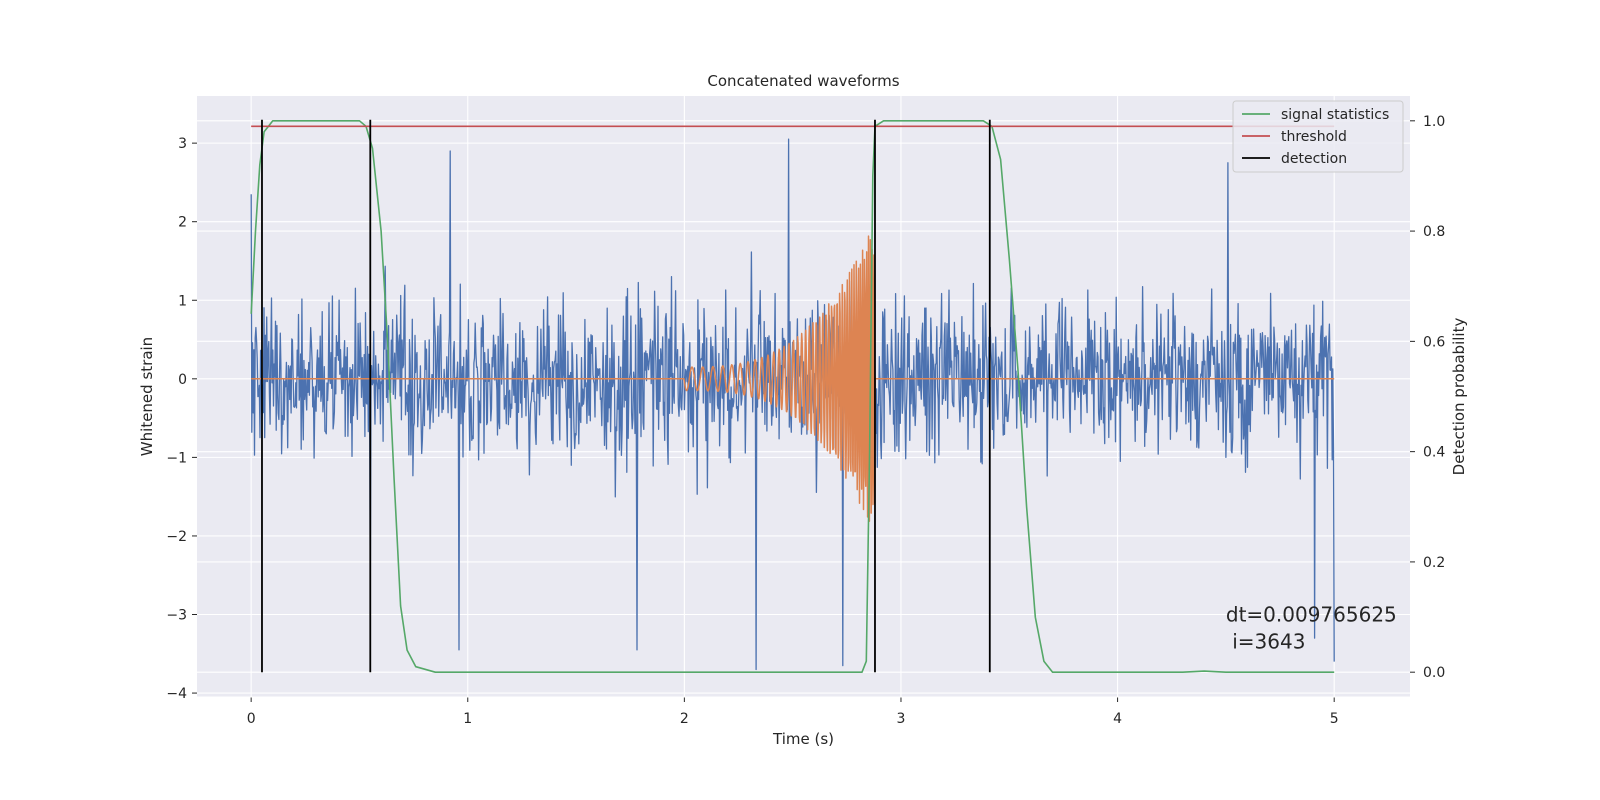  I want to click on y-tick-label: −4, so click(176, 694).